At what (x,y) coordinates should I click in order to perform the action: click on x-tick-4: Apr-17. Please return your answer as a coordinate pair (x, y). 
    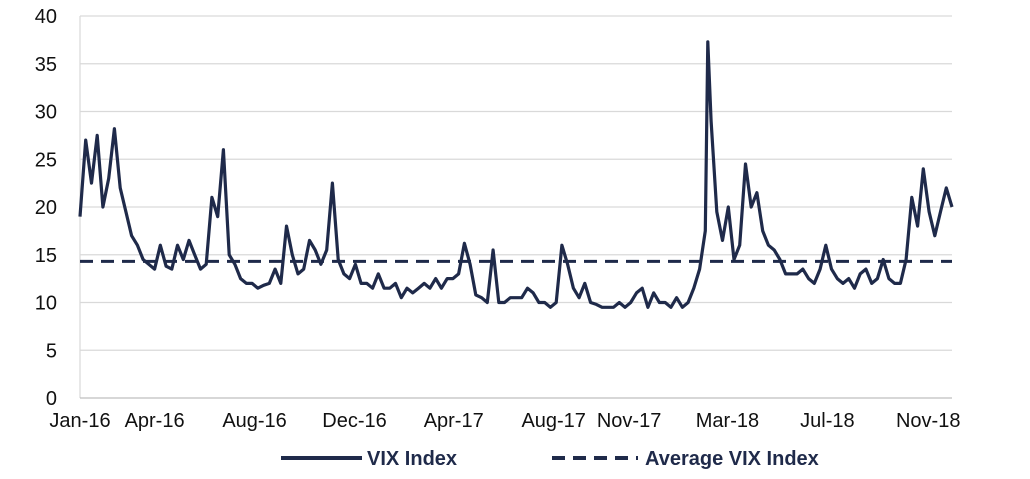
    Looking at the image, I should click on (454, 421).